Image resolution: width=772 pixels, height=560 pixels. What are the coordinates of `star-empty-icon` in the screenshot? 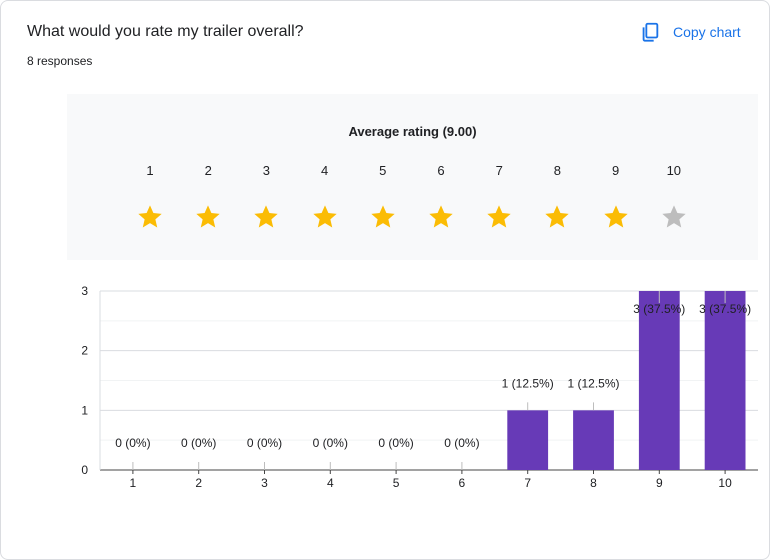 It's located at (674, 216).